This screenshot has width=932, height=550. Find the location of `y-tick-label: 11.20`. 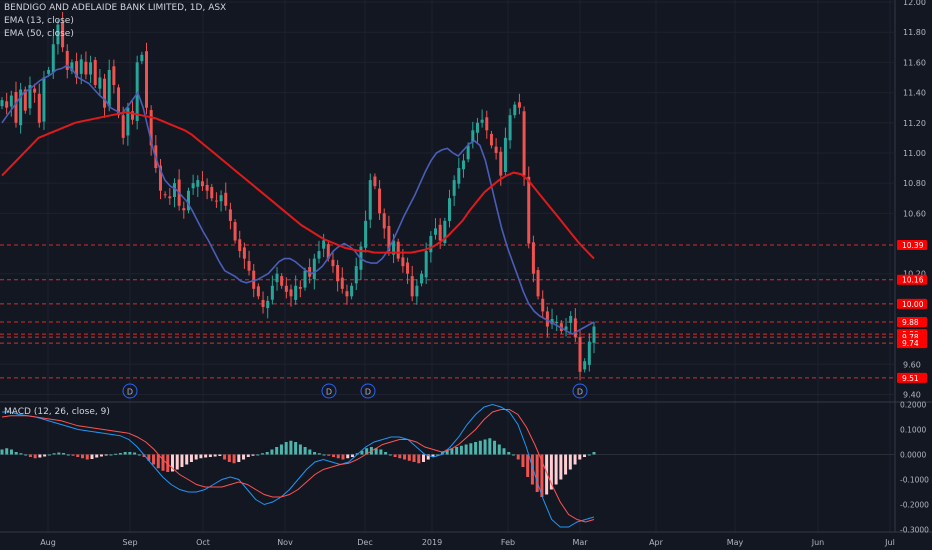

y-tick-label: 11.20 is located at coordinates (914, 123).